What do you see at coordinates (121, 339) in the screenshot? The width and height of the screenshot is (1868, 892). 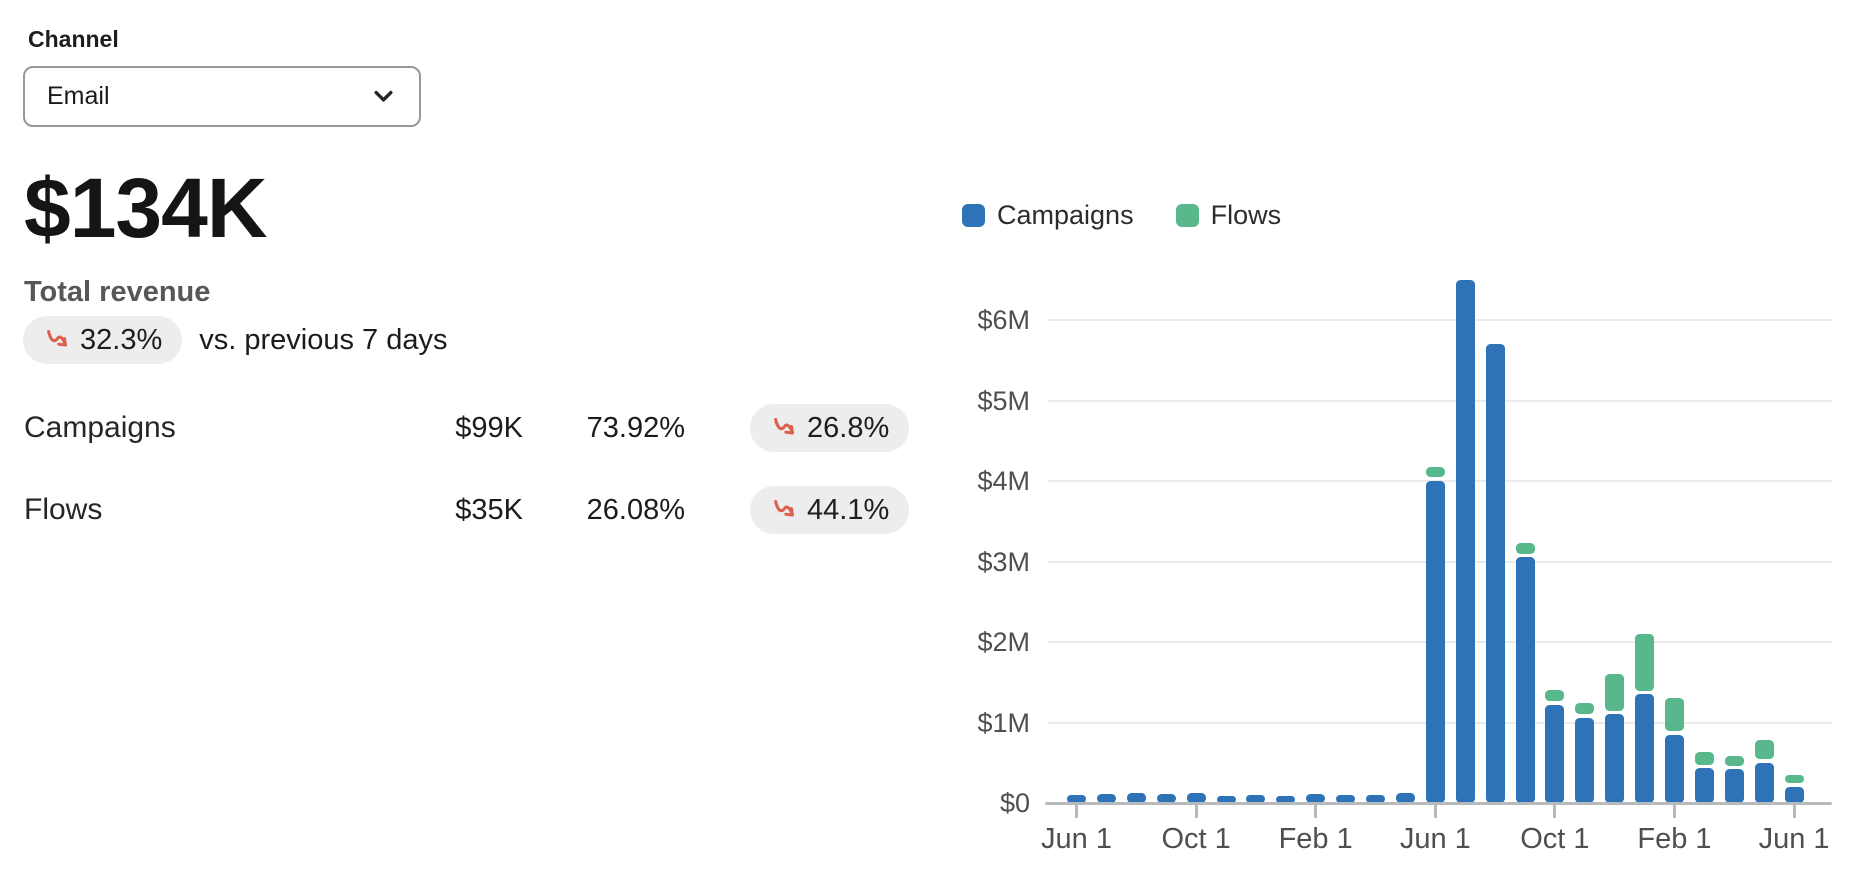 I see `total-trend-value: 32.3%` at bounding box center [121, 339].